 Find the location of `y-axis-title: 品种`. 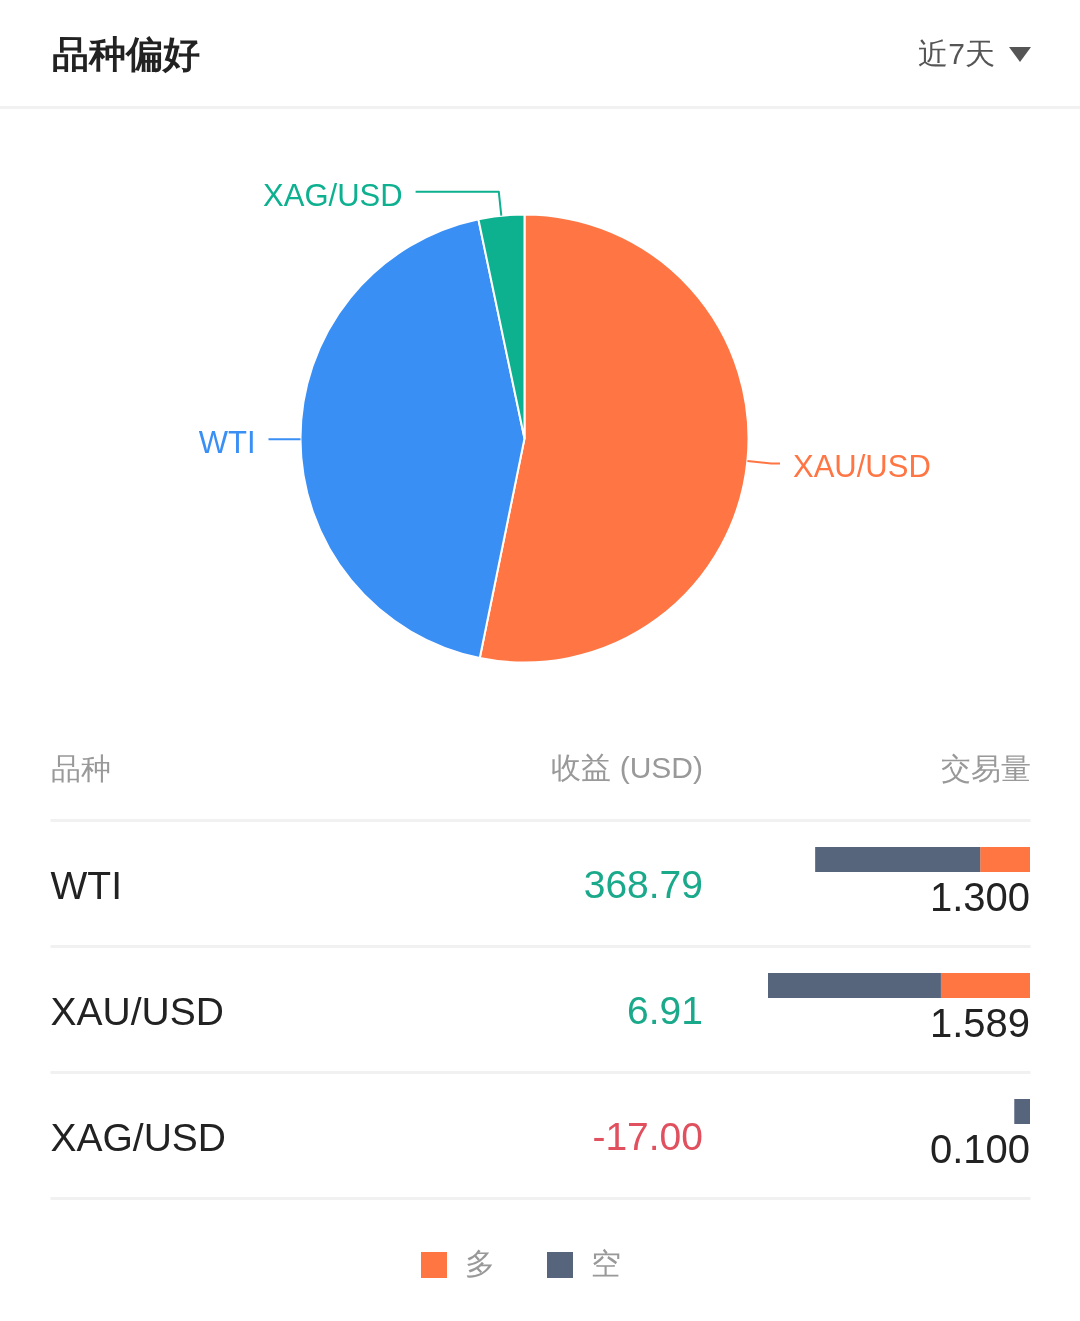

y-axis-title: 品种 is located at coordinates (80, 768).